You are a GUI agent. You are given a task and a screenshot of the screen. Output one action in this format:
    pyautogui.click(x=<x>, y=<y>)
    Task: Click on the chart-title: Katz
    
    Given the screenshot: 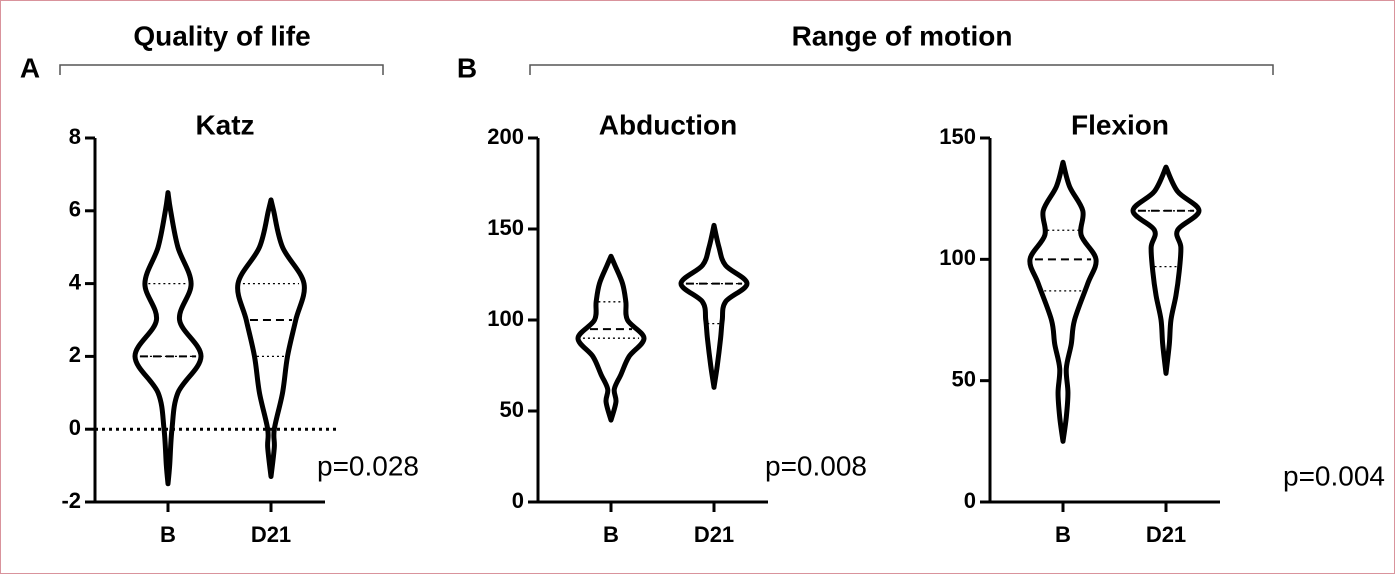 What is the action you would take?
    pyautogui.click(x=224, y=124)
    